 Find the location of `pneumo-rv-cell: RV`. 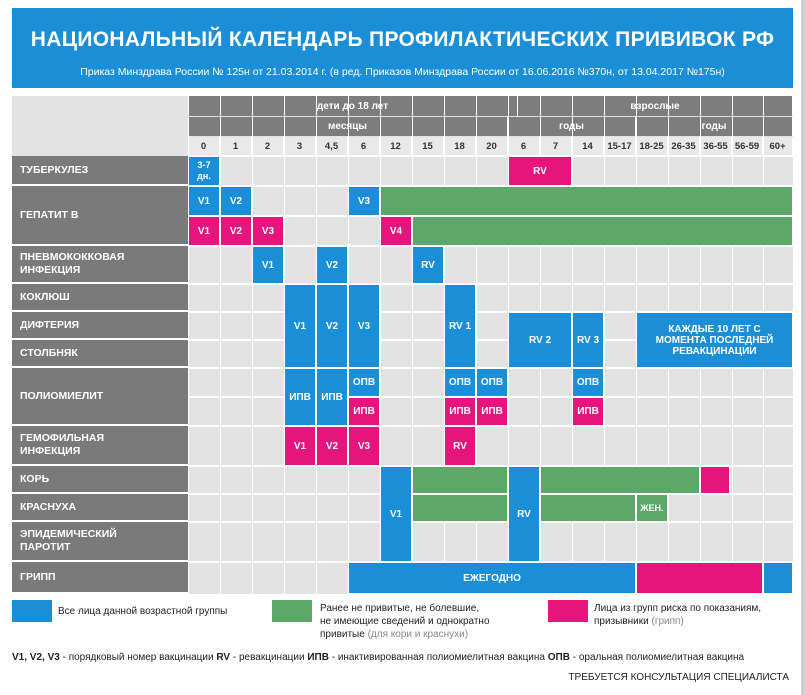

pneumo-rv-cell: RV is located at coordinates (428, 265).